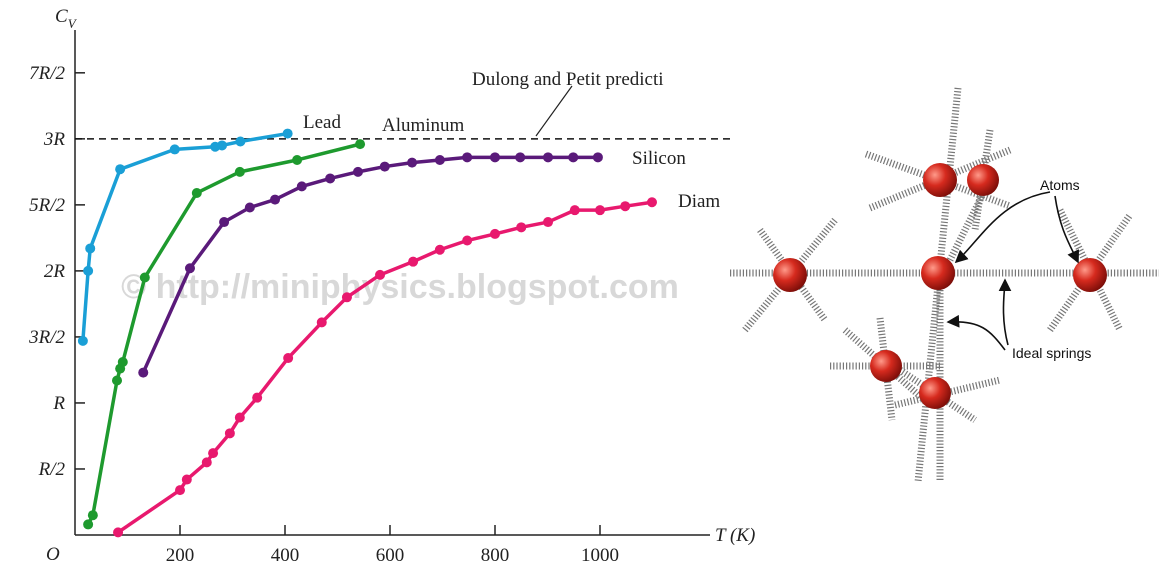 This screenshot has width=1159, height=566. I want to click on y-tick-label: 3R/2, so click(46, 337).